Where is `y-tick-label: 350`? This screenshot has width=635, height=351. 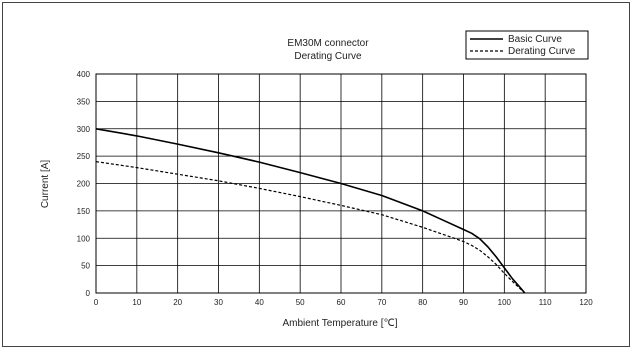
y-tick-label: 350 is located at coordinates (84, 101).